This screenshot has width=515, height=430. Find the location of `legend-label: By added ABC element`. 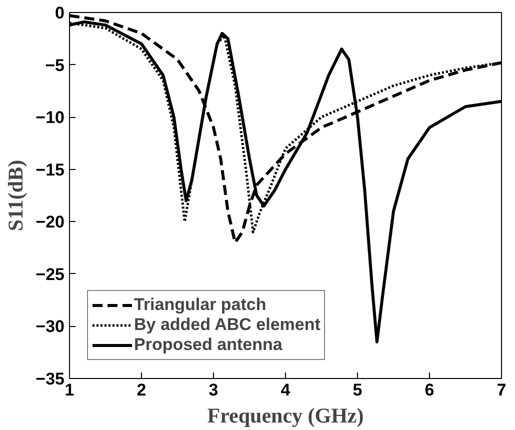

legend-label: By added ABC element is located at coordinates (227, 325).